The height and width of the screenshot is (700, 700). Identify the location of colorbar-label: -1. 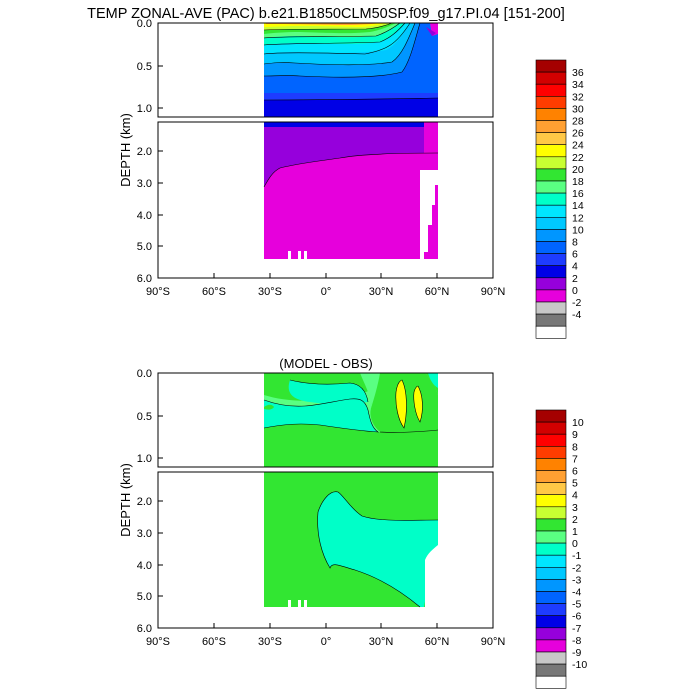
(576, 556).